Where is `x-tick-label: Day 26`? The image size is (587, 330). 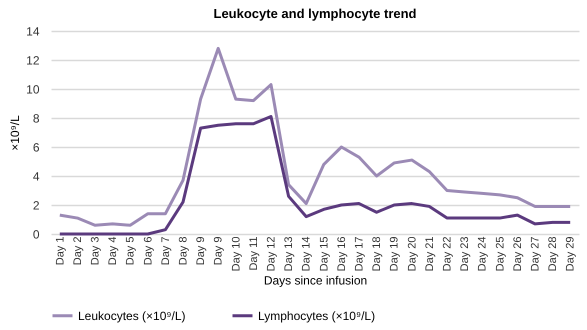
x-tick-label: Day 26 is located at coordinates (518, 254).